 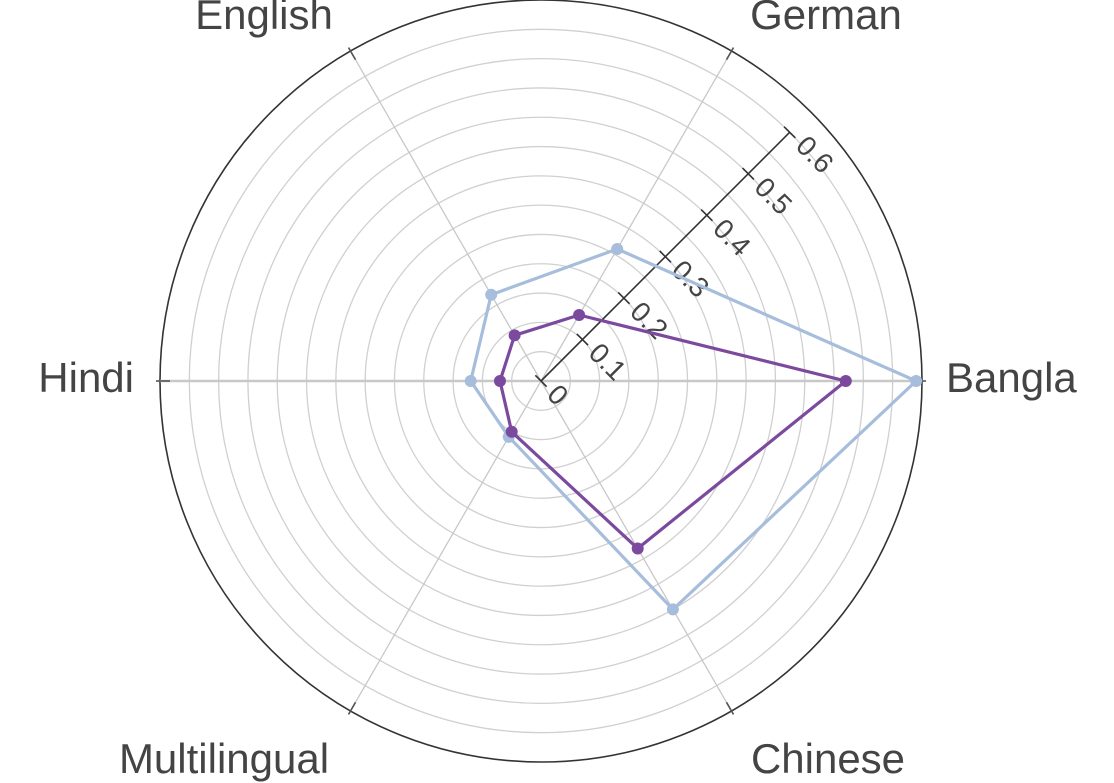 What do you see at coordinates (828, 758) in the screenshot?
I see `axis-label-chinese: Chinese` at bounding box center [828, 758].